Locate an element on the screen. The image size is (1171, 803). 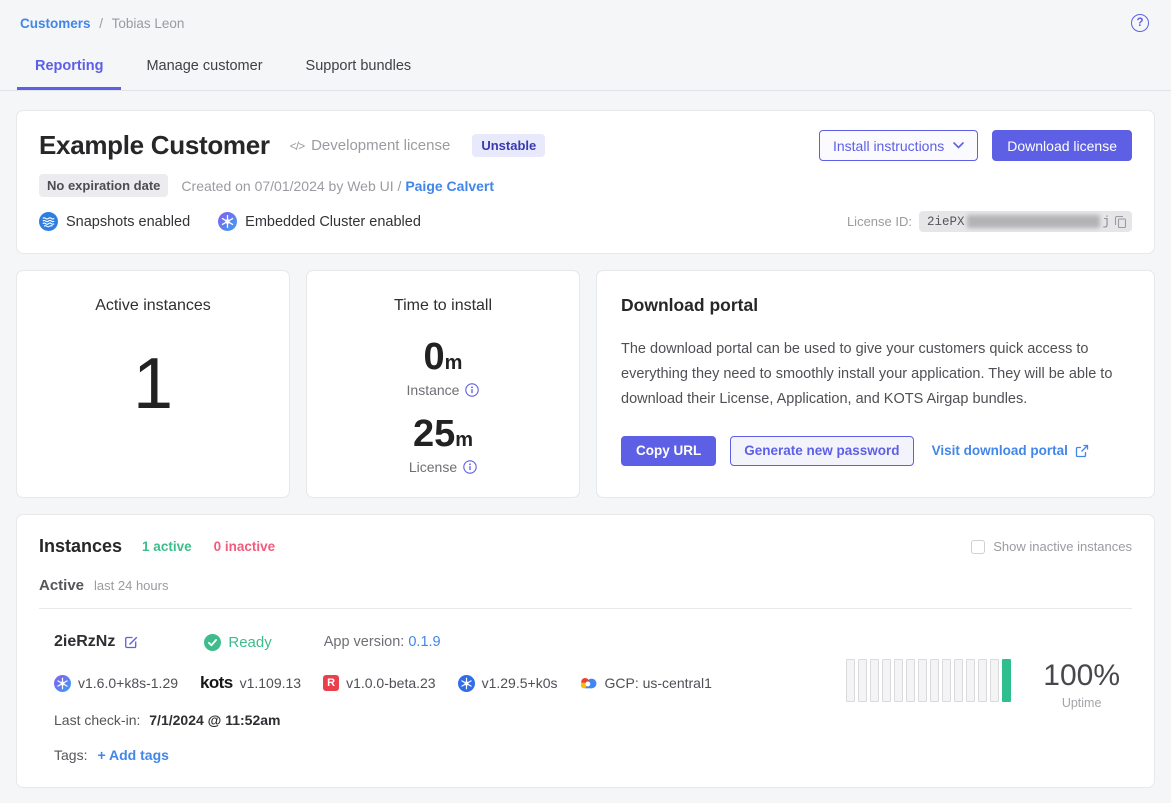
feature-snapshots: Snapshots enabled is located at coordinates (114, 221).